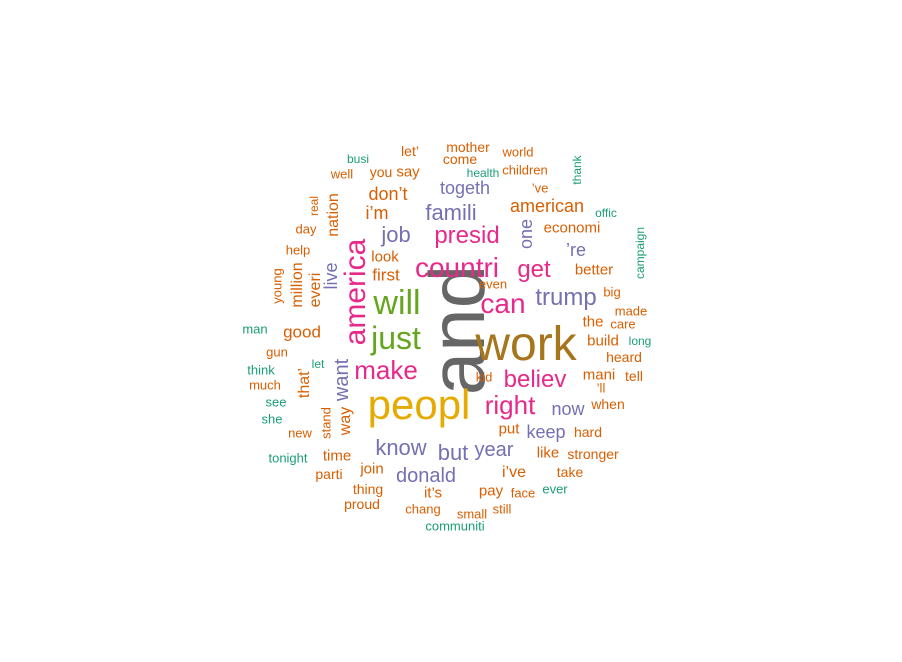 Image resolution: width=902 pixels, height=662 pixels. I want to click on word-economi: economi, so click(572, 228).